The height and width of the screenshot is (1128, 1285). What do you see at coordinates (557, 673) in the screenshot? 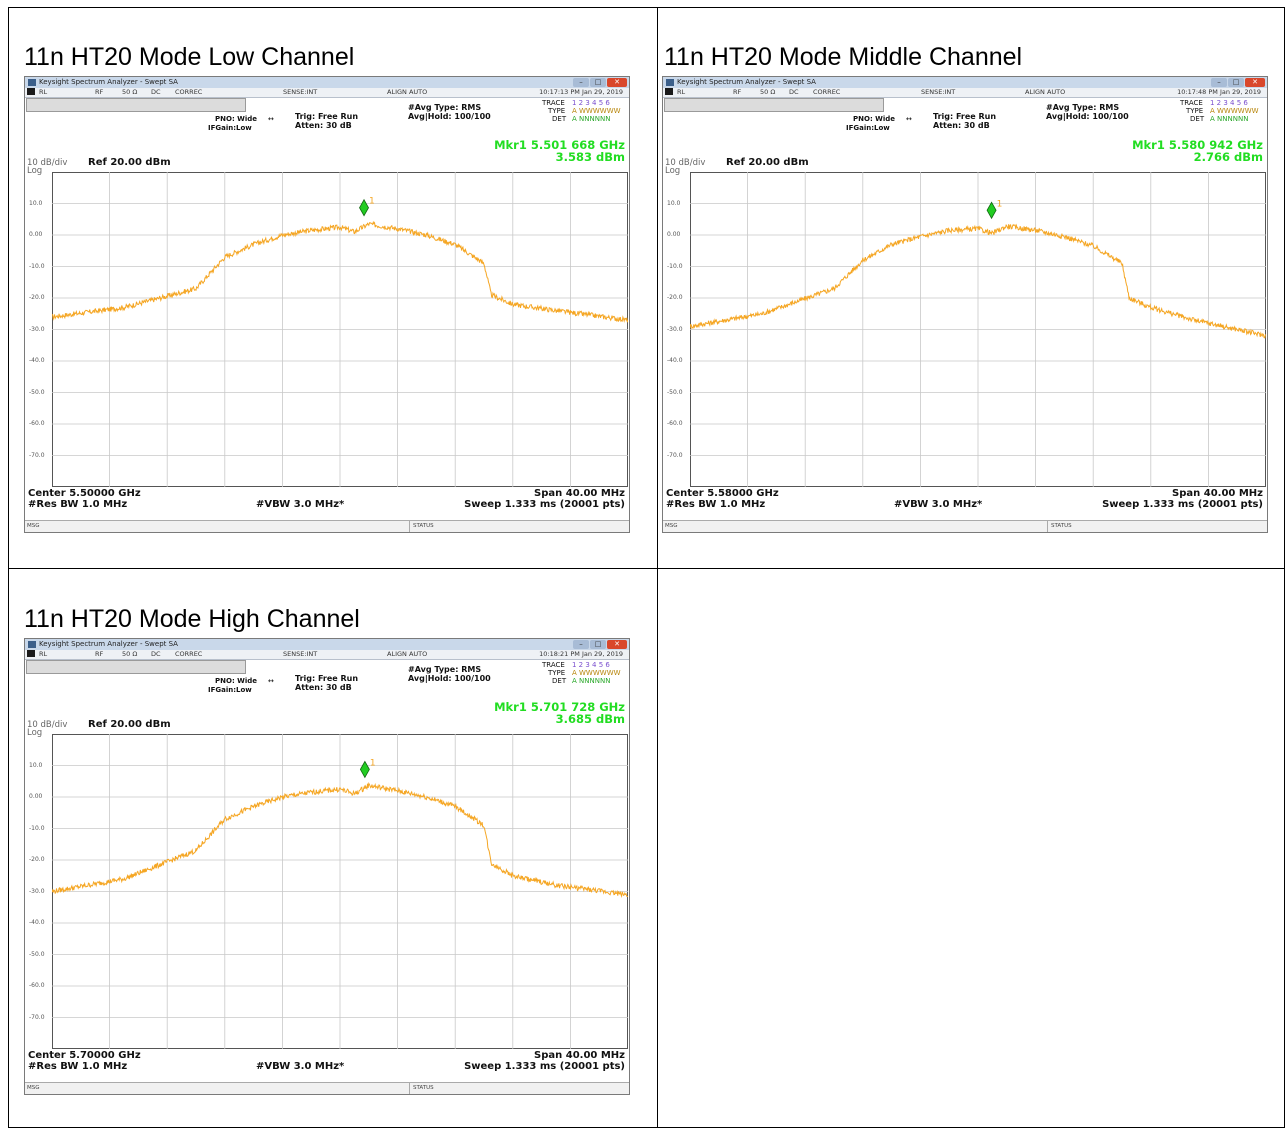
I see `type-label: TYPE` at bounding box center [557, 673].